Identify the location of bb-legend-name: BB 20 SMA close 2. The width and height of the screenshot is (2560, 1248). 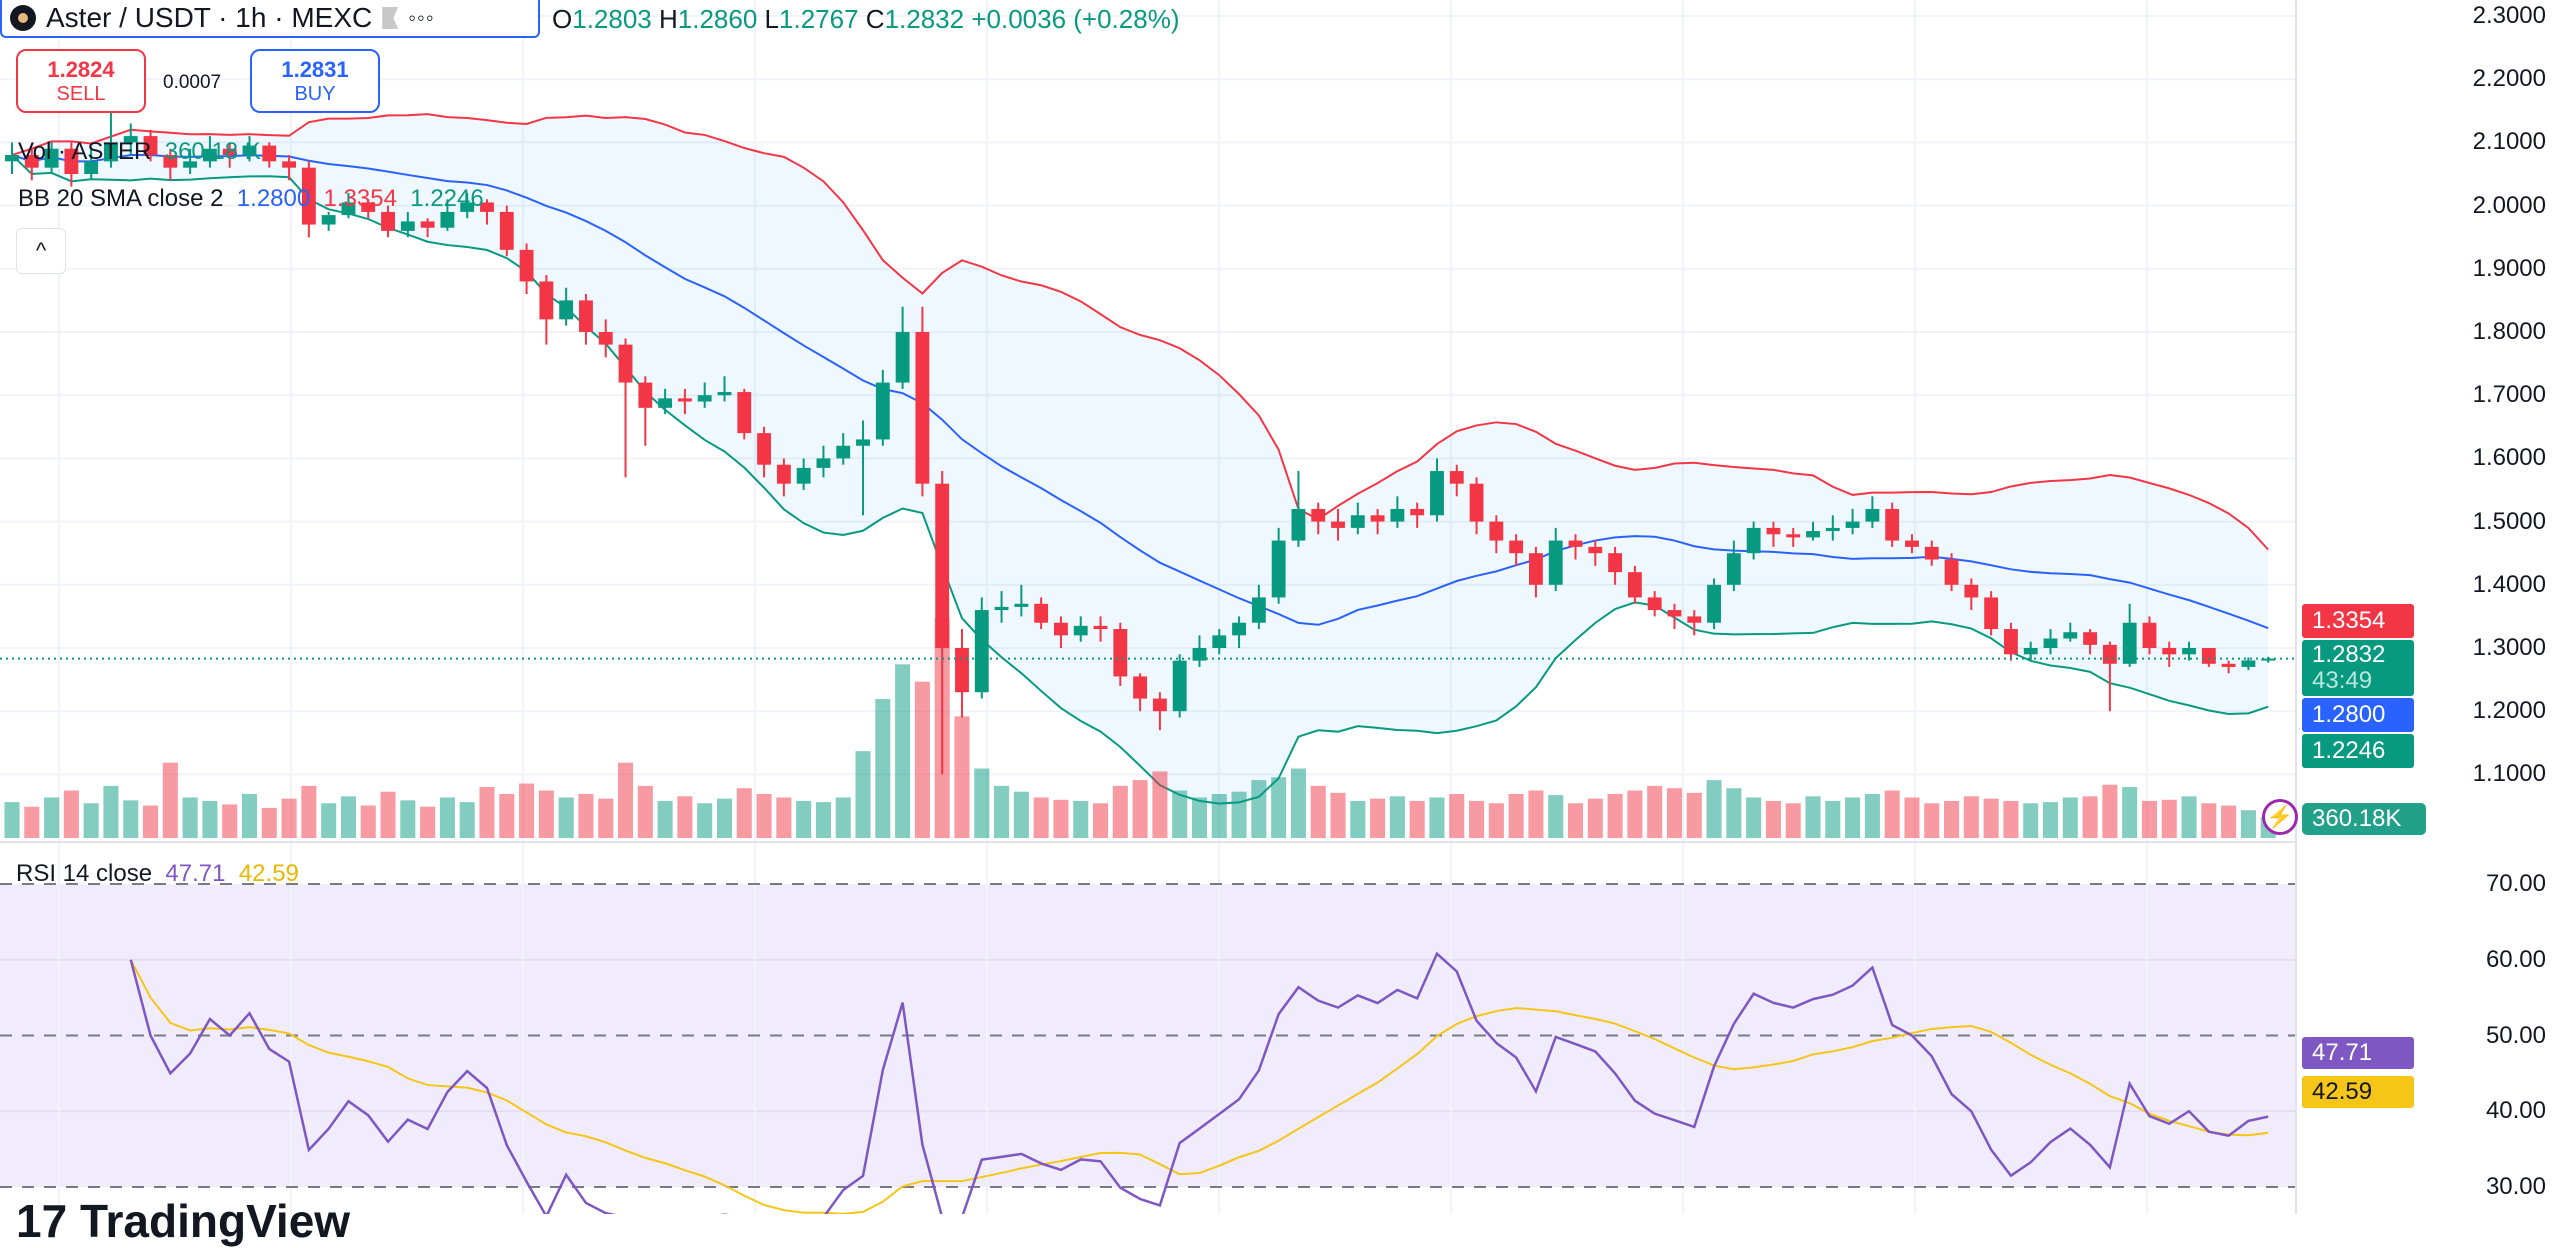
(121, 198).